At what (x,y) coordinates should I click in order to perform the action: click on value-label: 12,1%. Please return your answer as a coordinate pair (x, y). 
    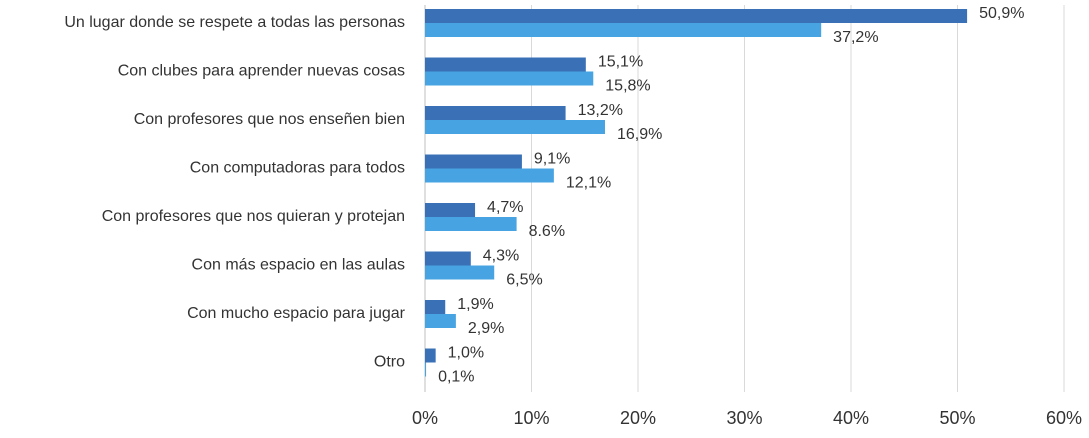
    Looking at the image, I should click on (588, 183).